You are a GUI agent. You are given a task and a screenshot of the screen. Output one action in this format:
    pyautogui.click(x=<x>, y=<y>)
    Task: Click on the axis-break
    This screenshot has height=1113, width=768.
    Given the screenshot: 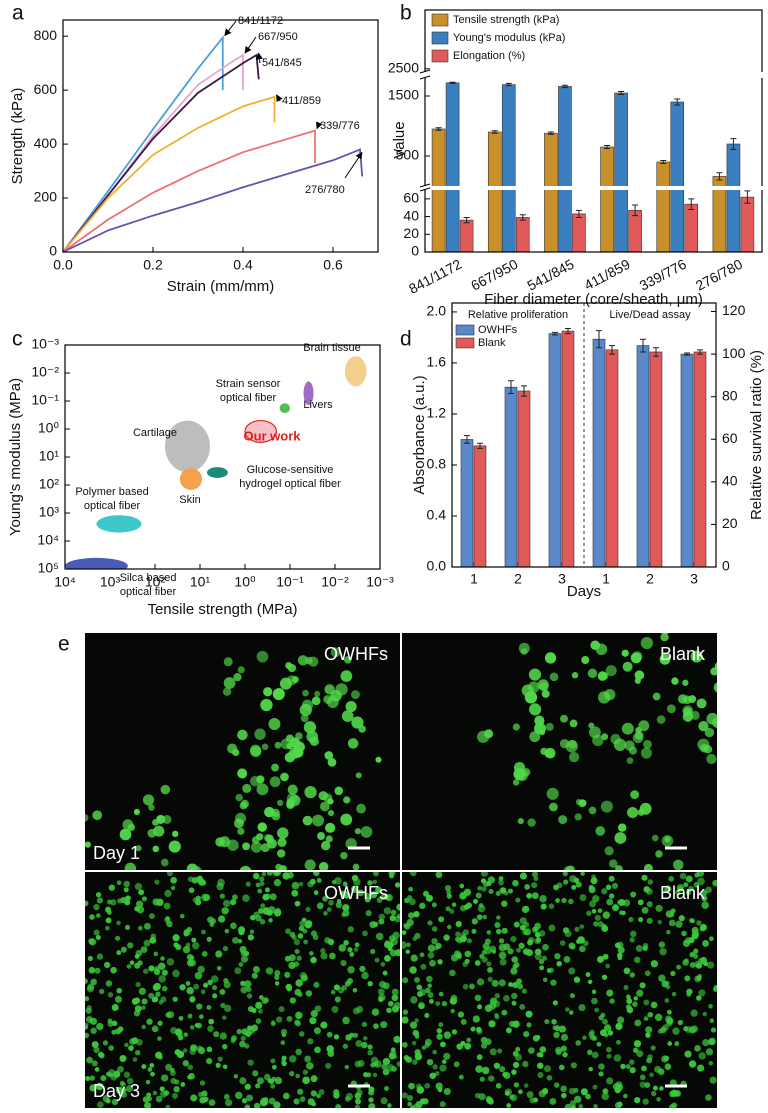 What is the action you would take?
    pyautogui.click(x=593, y=188)
    